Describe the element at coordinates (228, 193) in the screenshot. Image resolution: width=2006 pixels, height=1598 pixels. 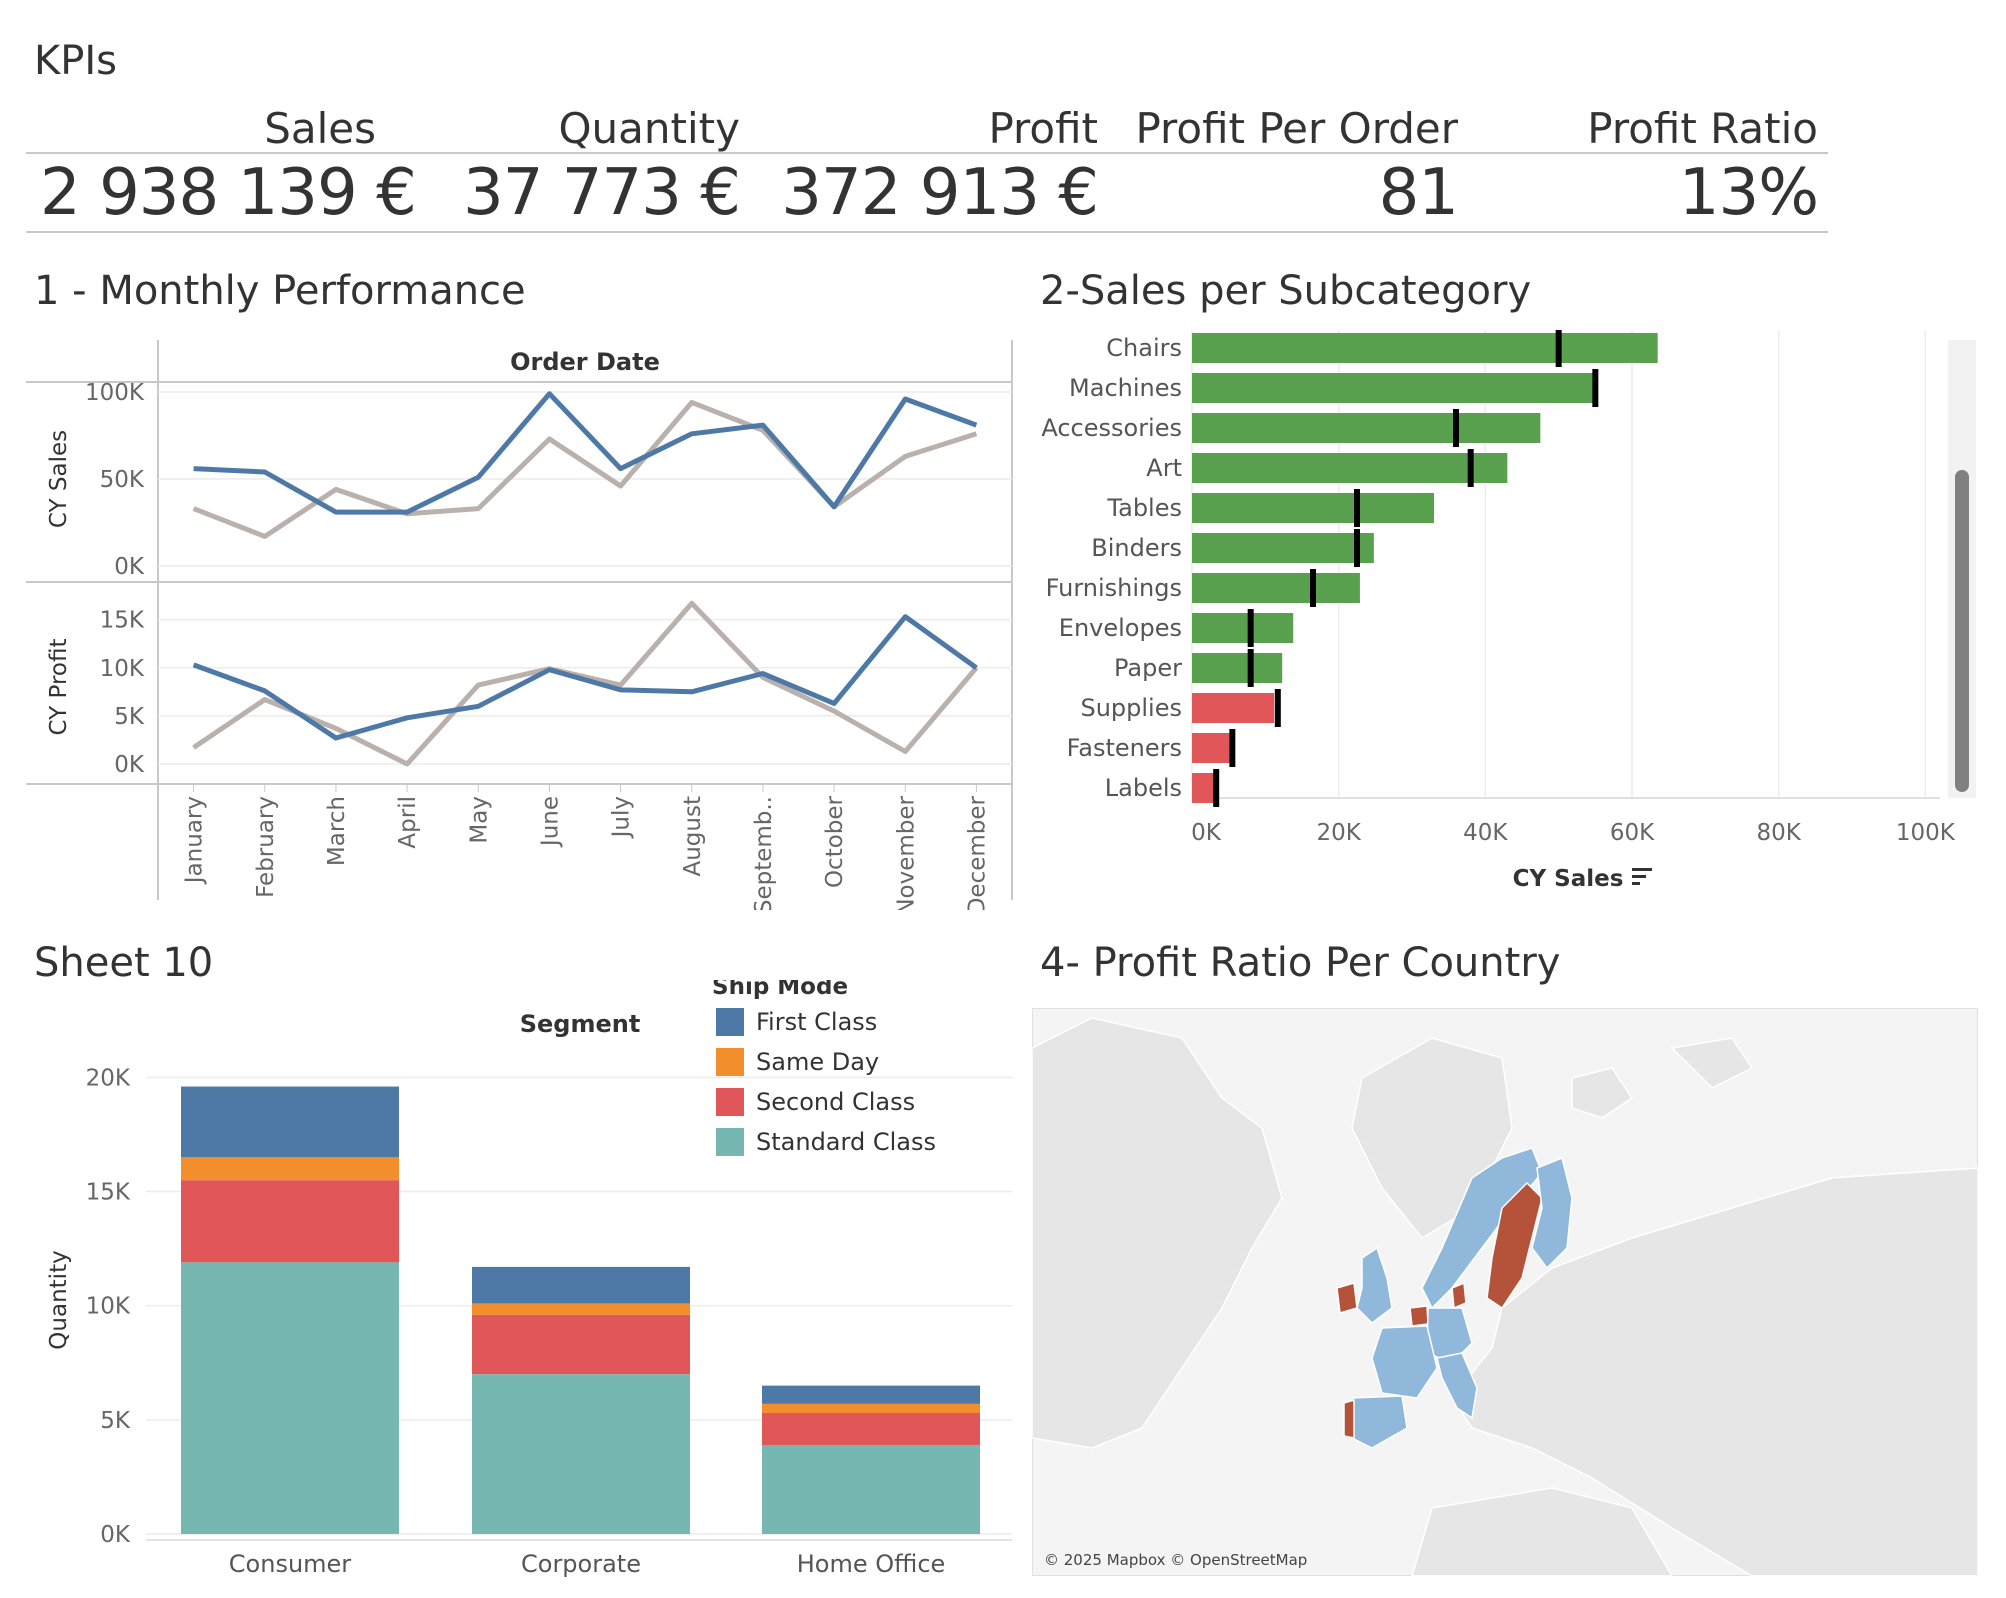
I see `kpi-sales-value: 2 938 139 €` at that location.